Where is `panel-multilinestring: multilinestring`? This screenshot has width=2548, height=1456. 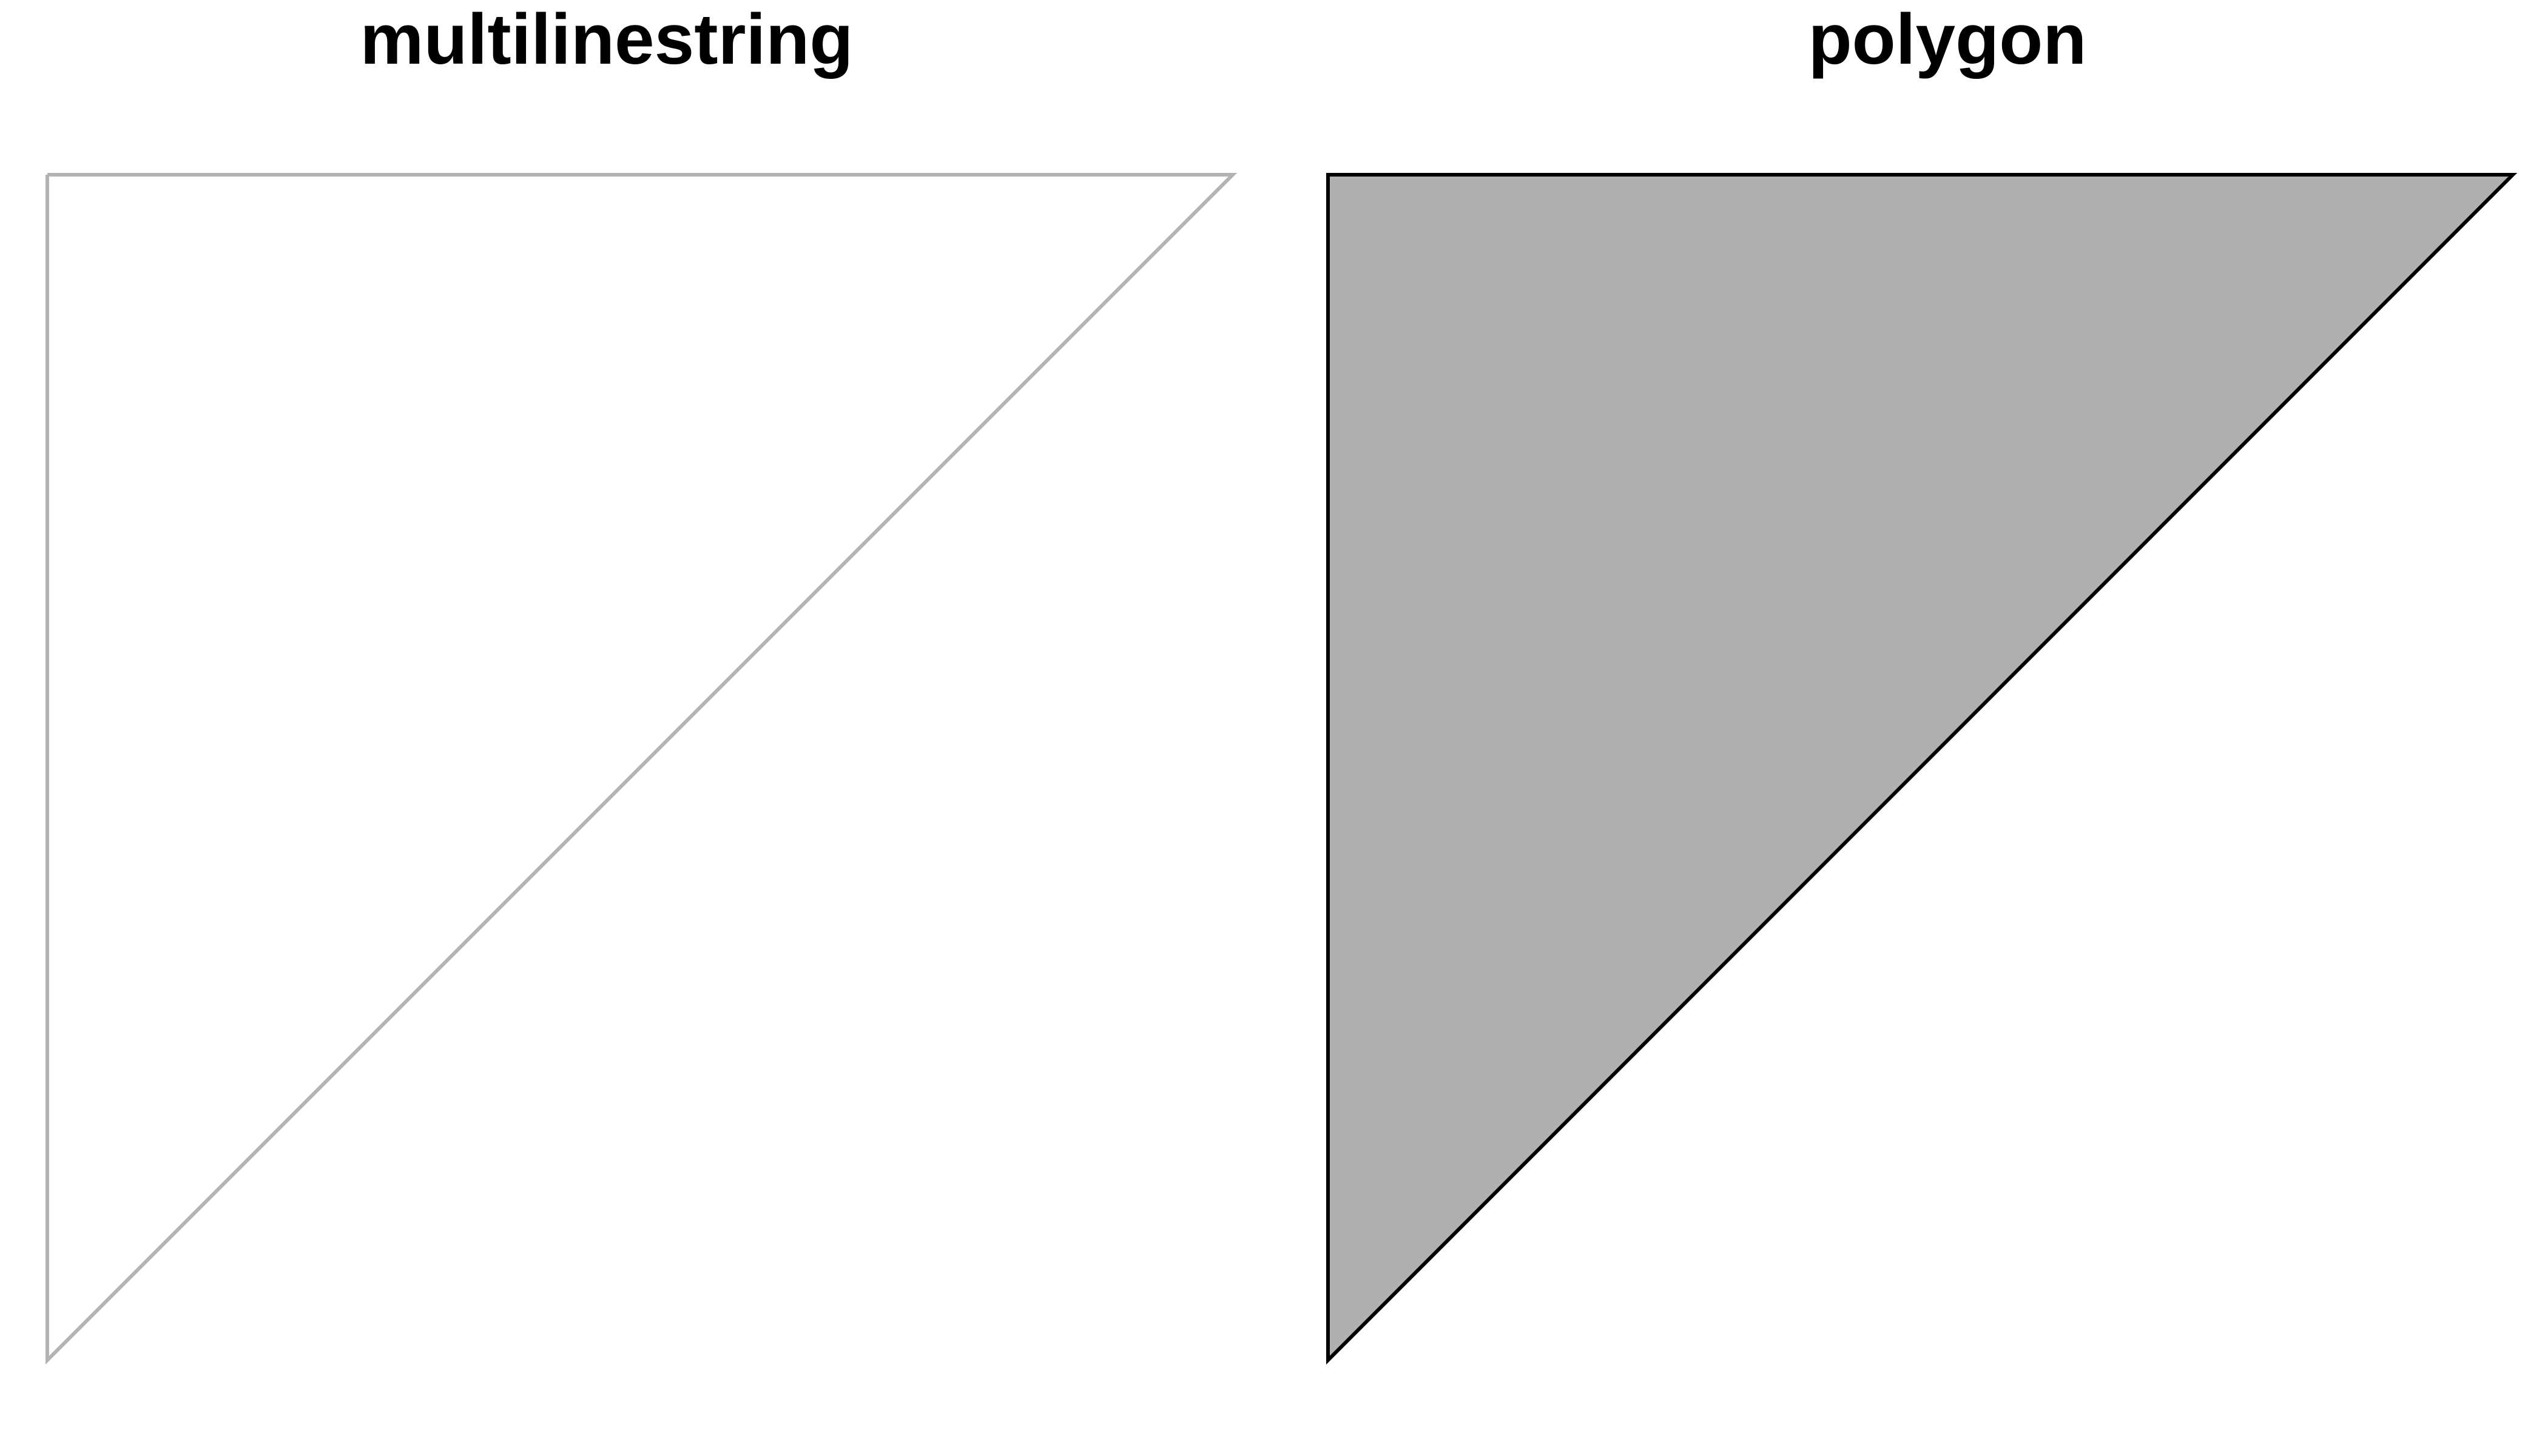 panel-multilinestring: multilinestring is located at coordinates (607, 39).